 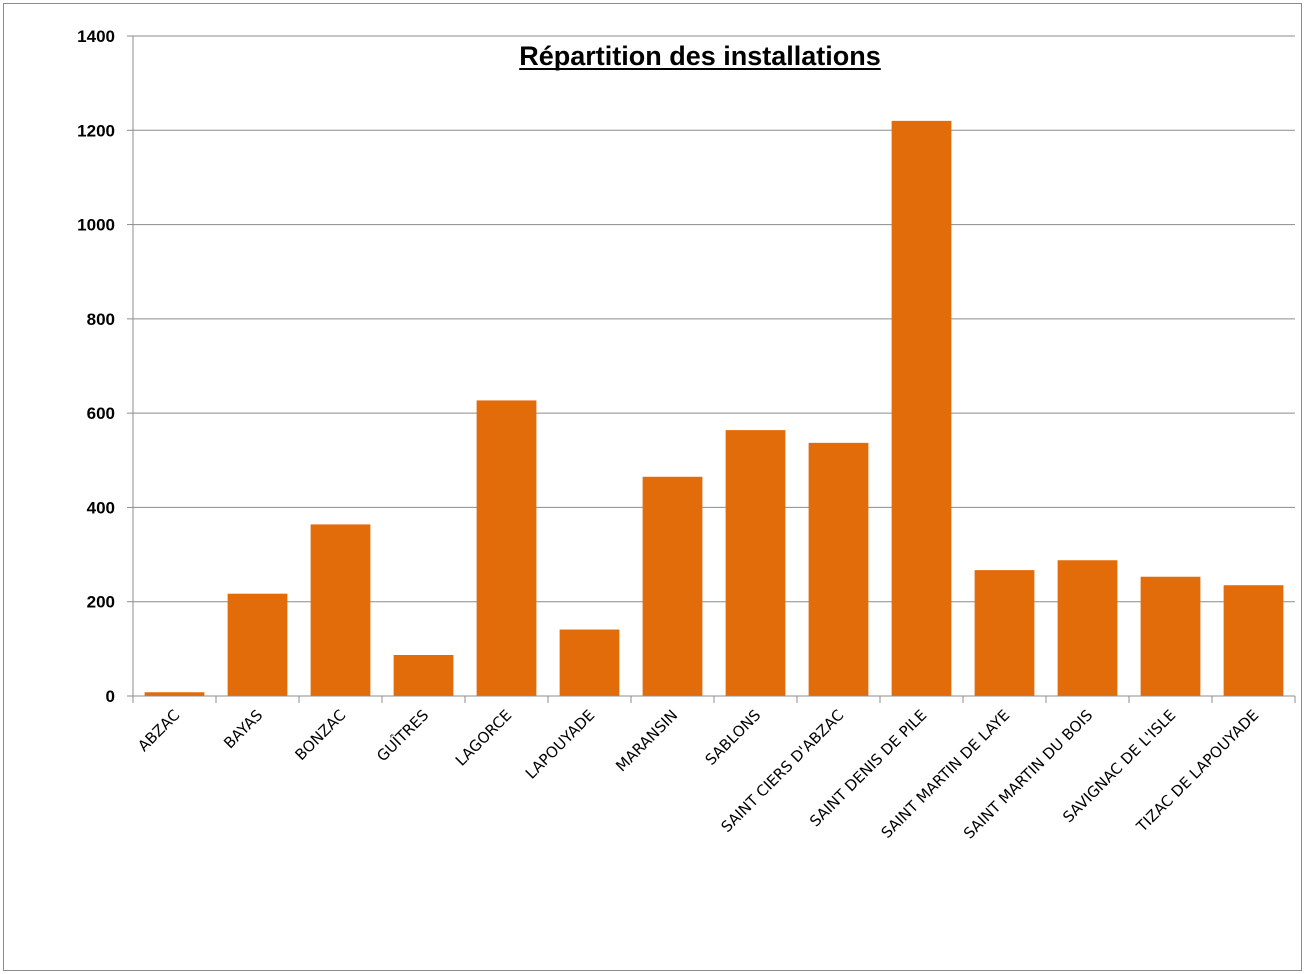 What do you see at coordinates (700, 56) in the screenshot?
I see `chart-title: Répartition des installations` at bounding box center [700, 56].